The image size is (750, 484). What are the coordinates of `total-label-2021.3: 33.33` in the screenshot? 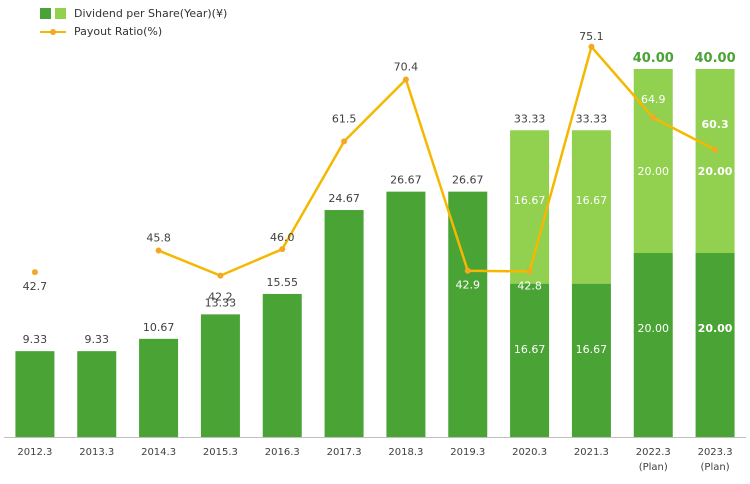 It's located at (592, 118).